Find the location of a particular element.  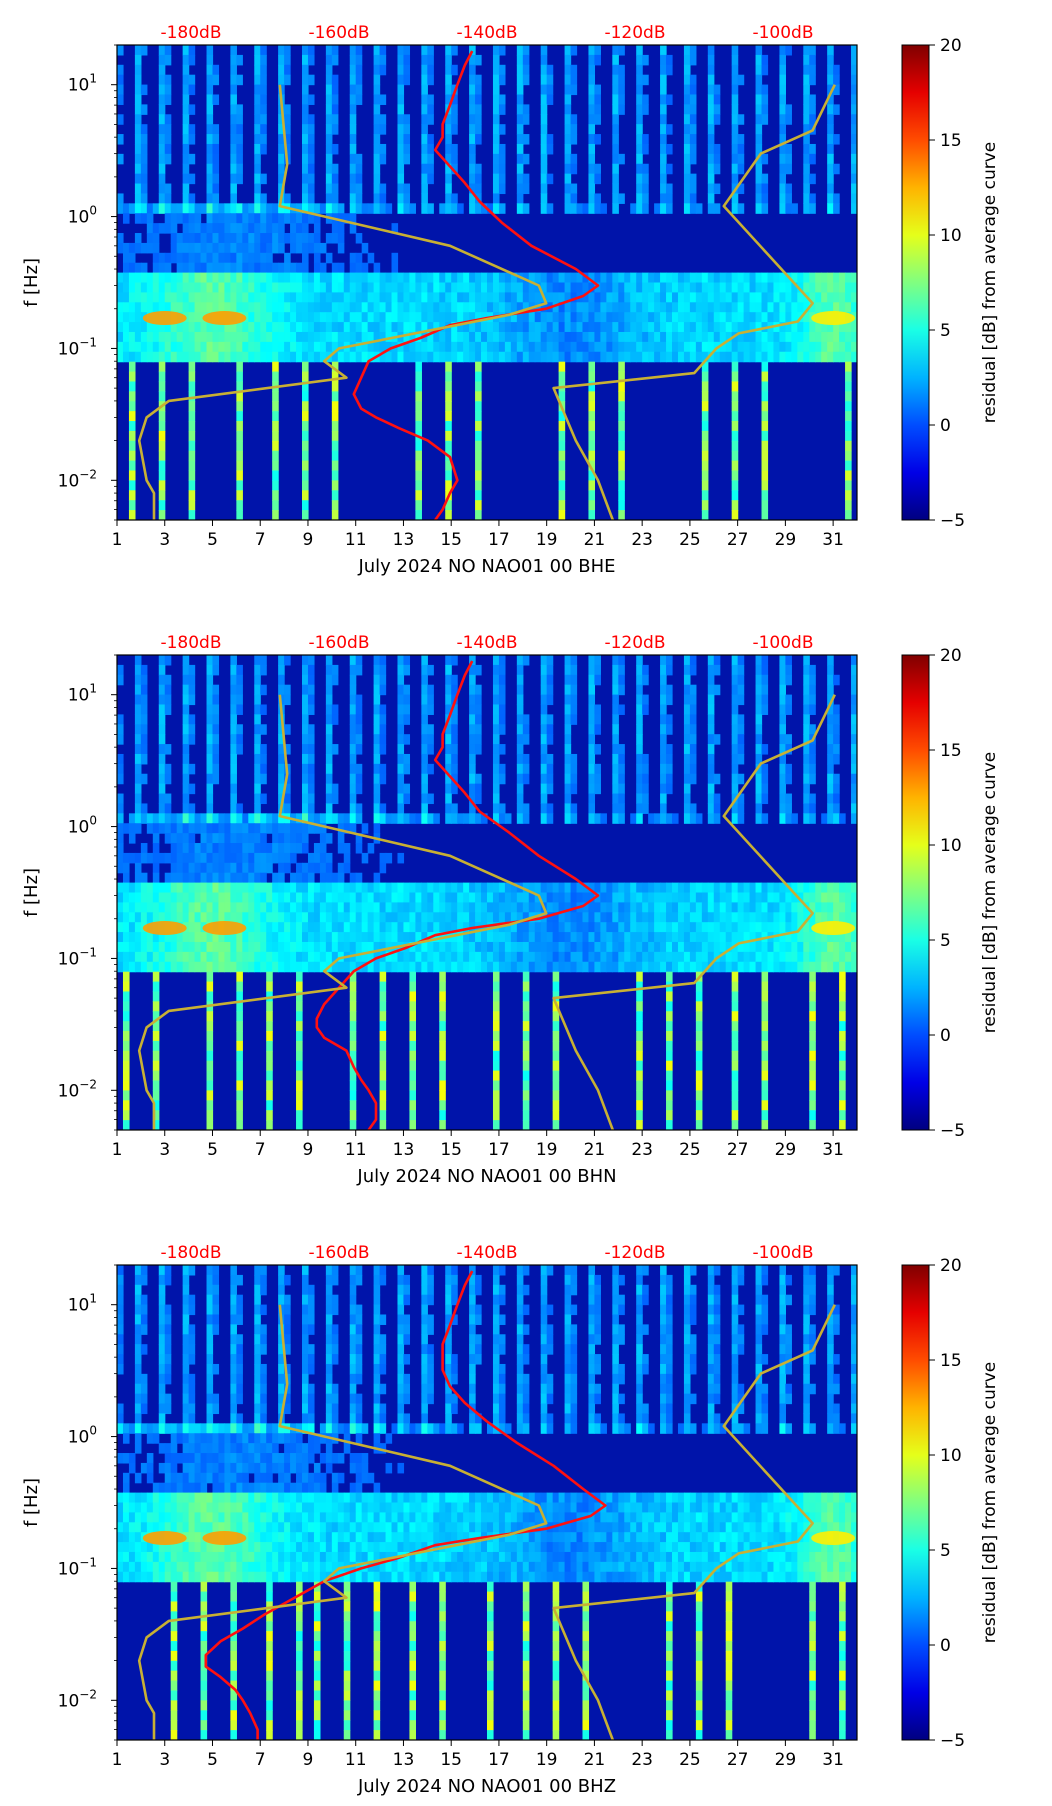

x-axis-label: July 2024 NO NAO01 00 BHN is located at coordinates (486, 1176).